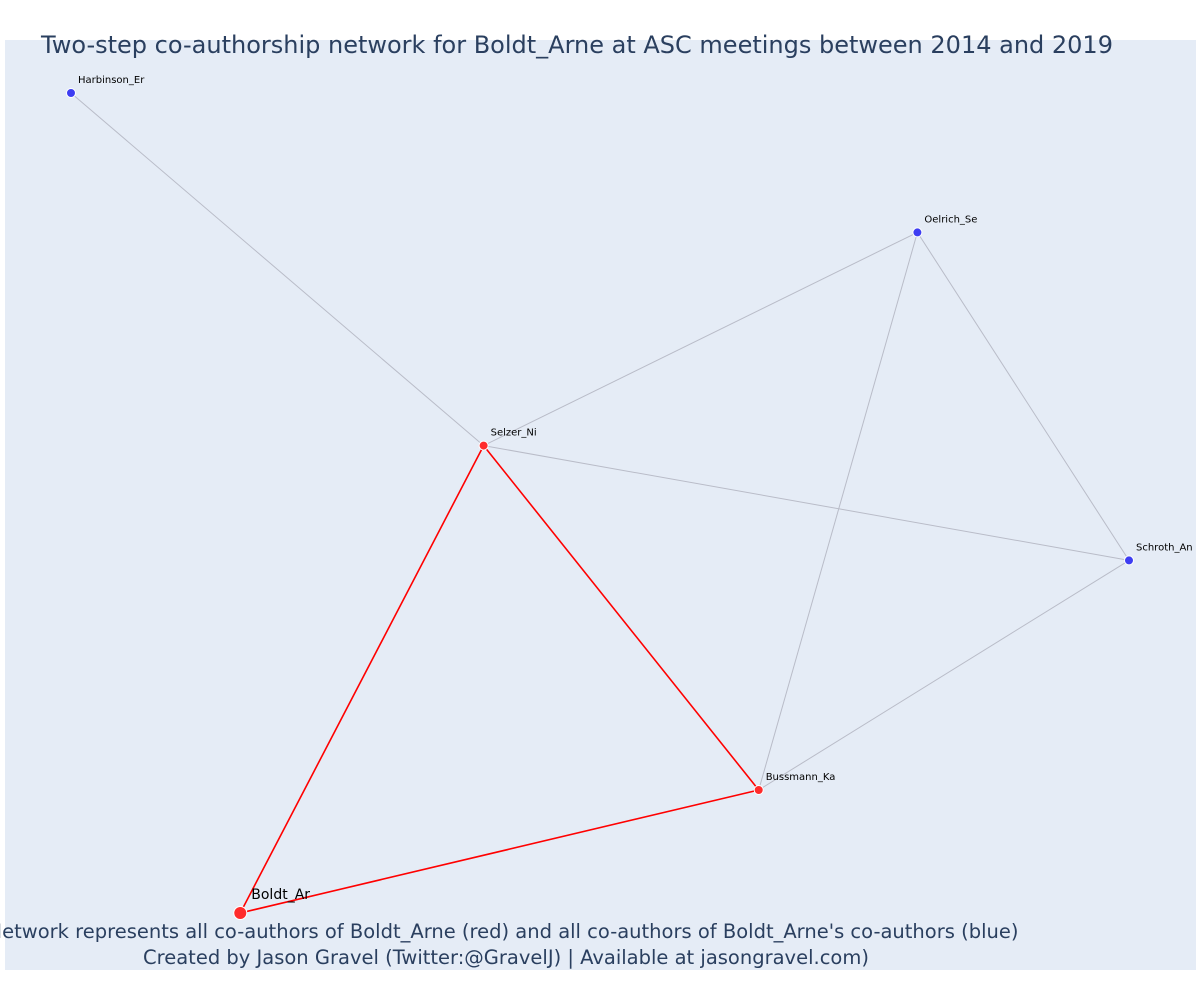 This screenshot has height=1004, width=1200. Describe the element at coordinates (240, 913) in the screenshot. I see `node-Boldt_Ar` at that location.